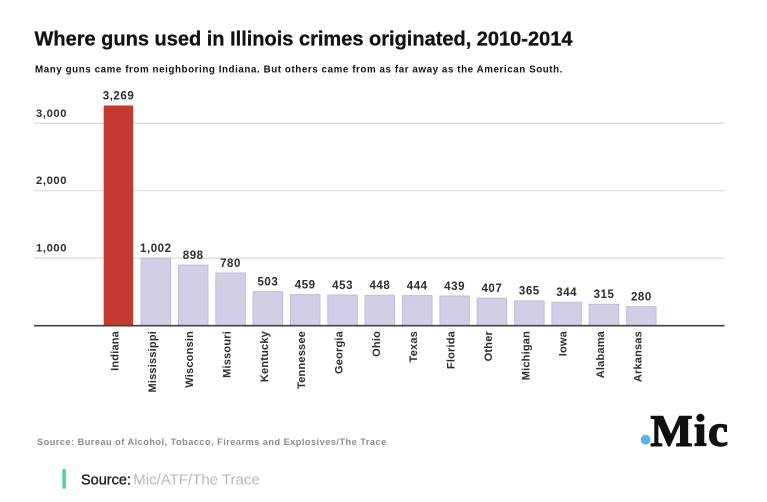 The height and width of the screenshot is (502, 767). I want to click on svg-text: Tennessee, so click(302, 360).